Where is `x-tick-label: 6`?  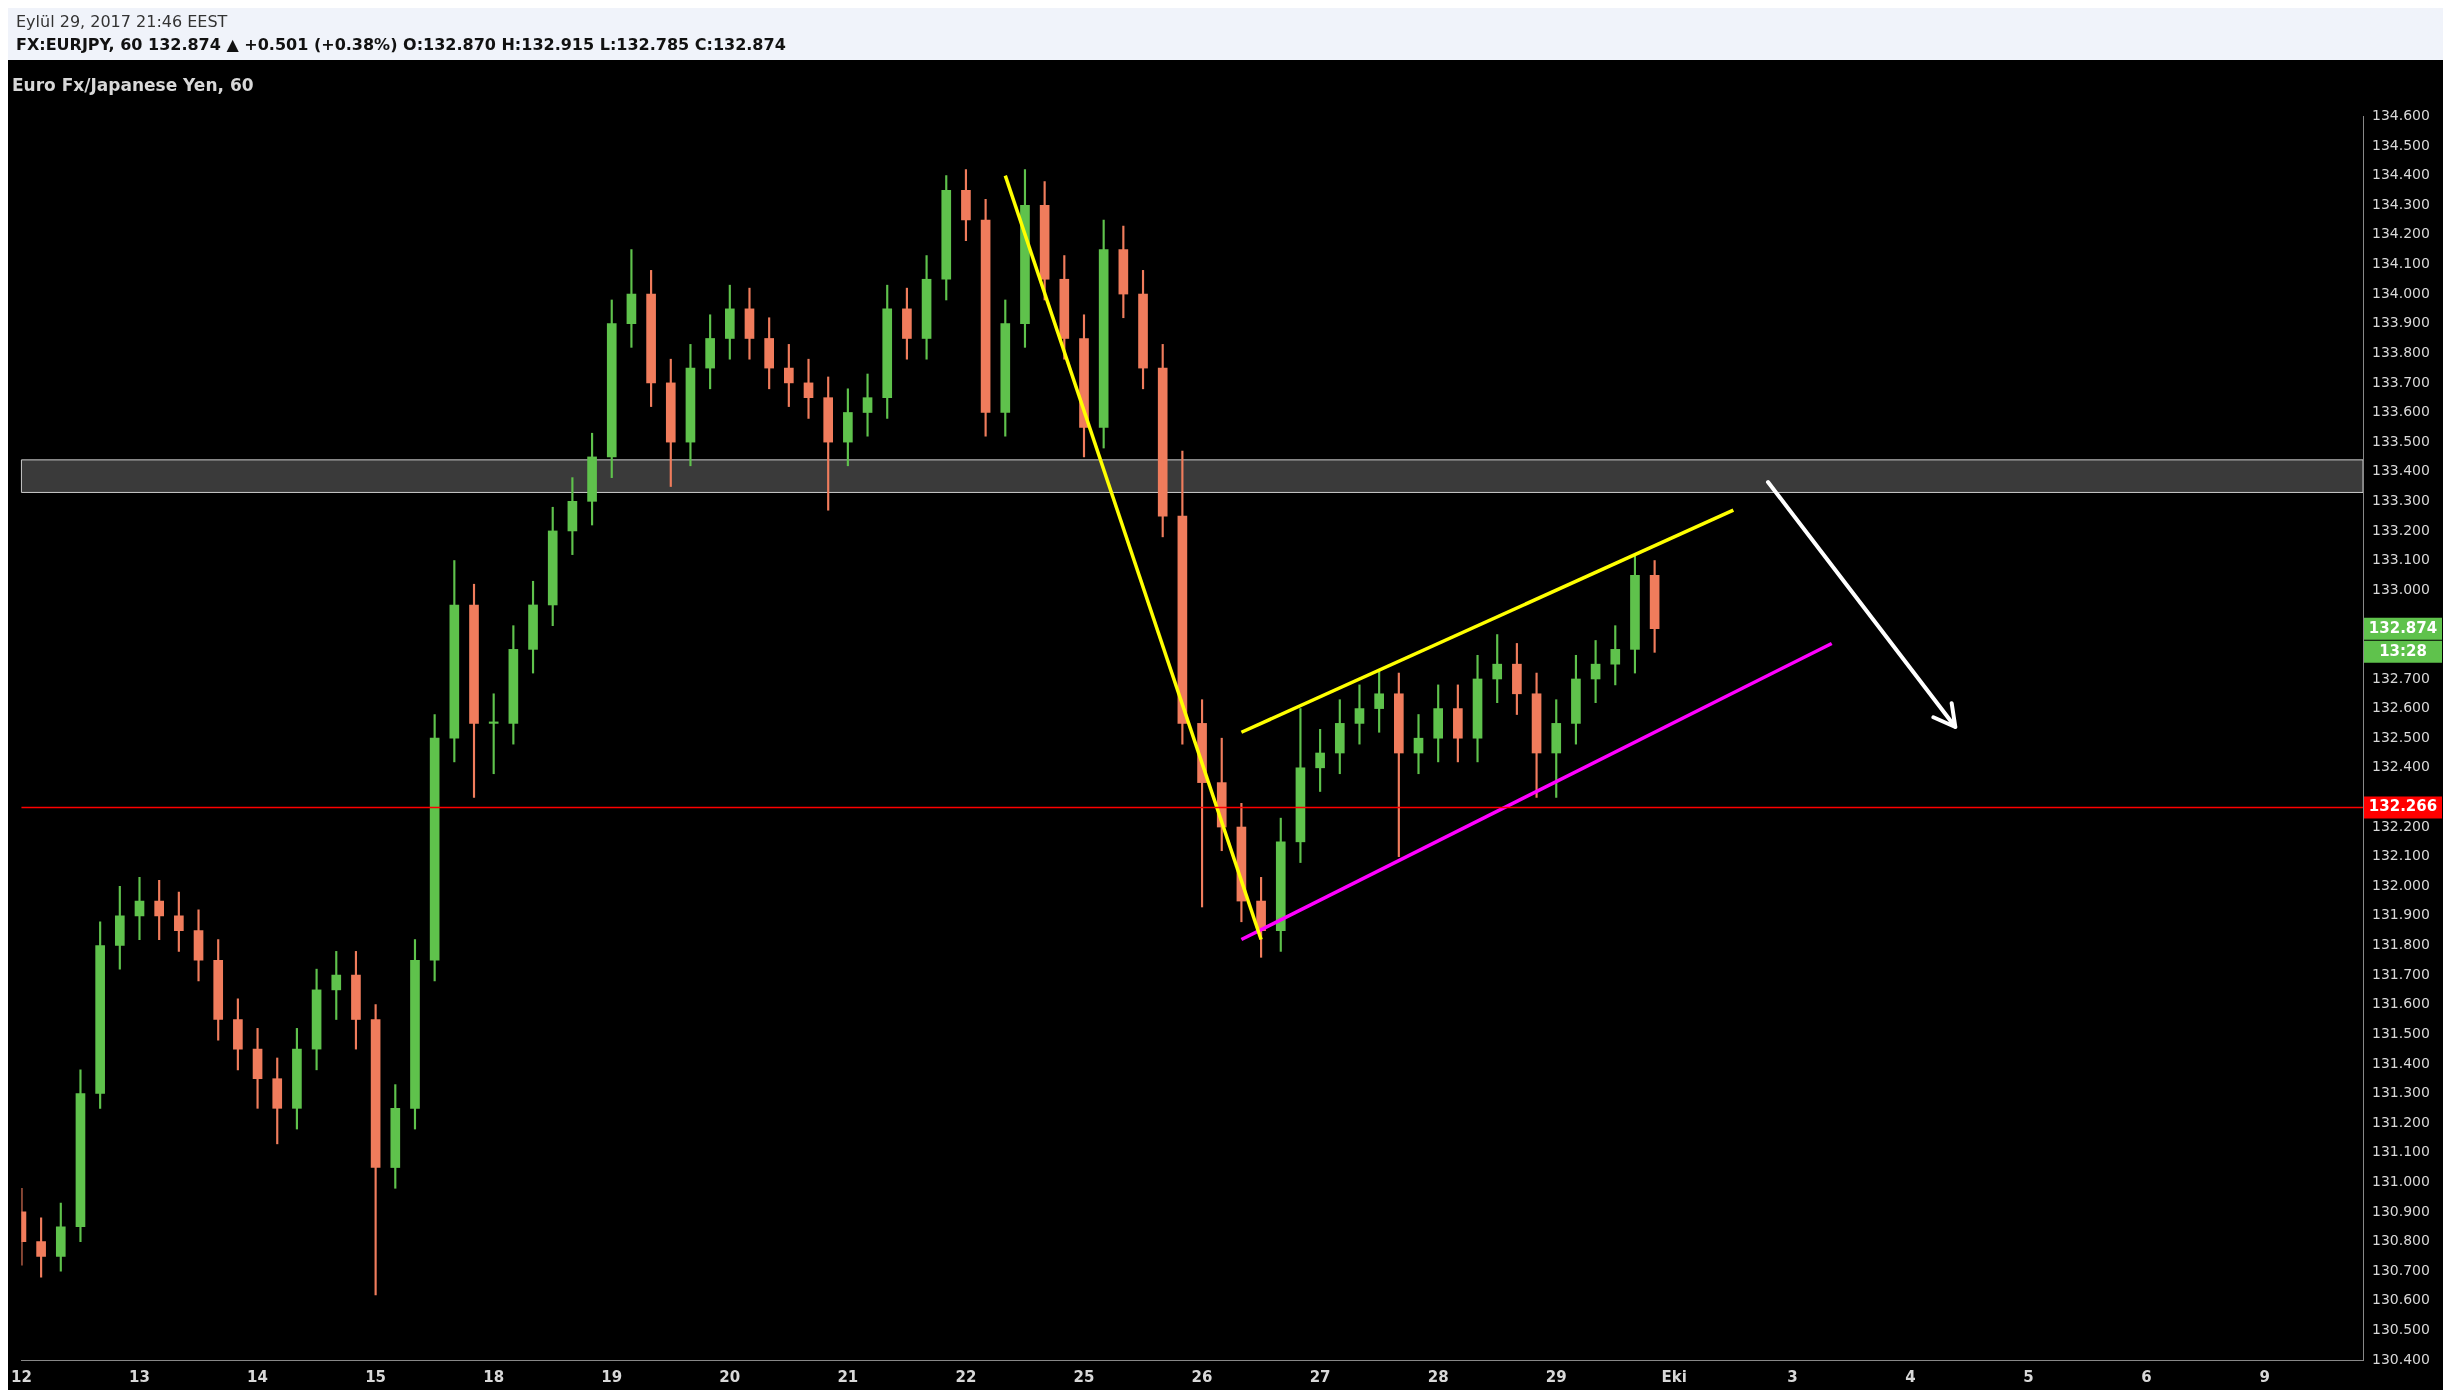 x-tick-label: 6 is located at coordinates (2146, 1376).